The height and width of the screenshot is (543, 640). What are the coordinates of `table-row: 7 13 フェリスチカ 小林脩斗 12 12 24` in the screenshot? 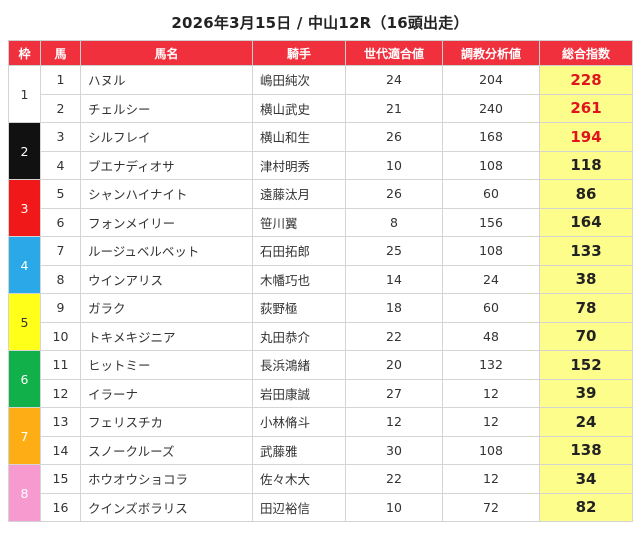 It's located at (320, 436).